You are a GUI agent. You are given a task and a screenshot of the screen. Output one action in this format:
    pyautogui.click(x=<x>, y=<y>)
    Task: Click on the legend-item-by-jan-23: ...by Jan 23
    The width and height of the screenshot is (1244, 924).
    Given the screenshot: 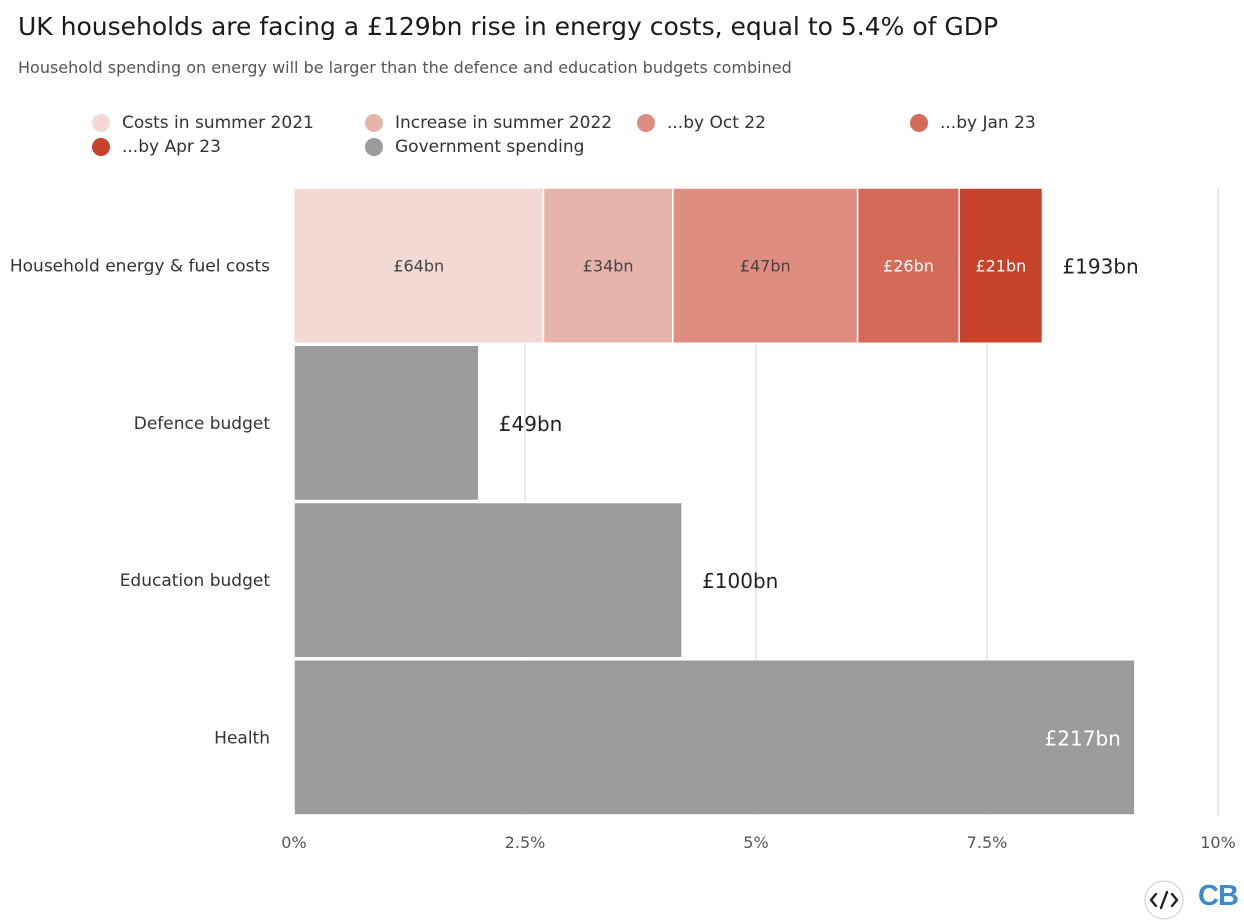 What is the action you would take?
    pyautogui.click(x=973, y=123)
    